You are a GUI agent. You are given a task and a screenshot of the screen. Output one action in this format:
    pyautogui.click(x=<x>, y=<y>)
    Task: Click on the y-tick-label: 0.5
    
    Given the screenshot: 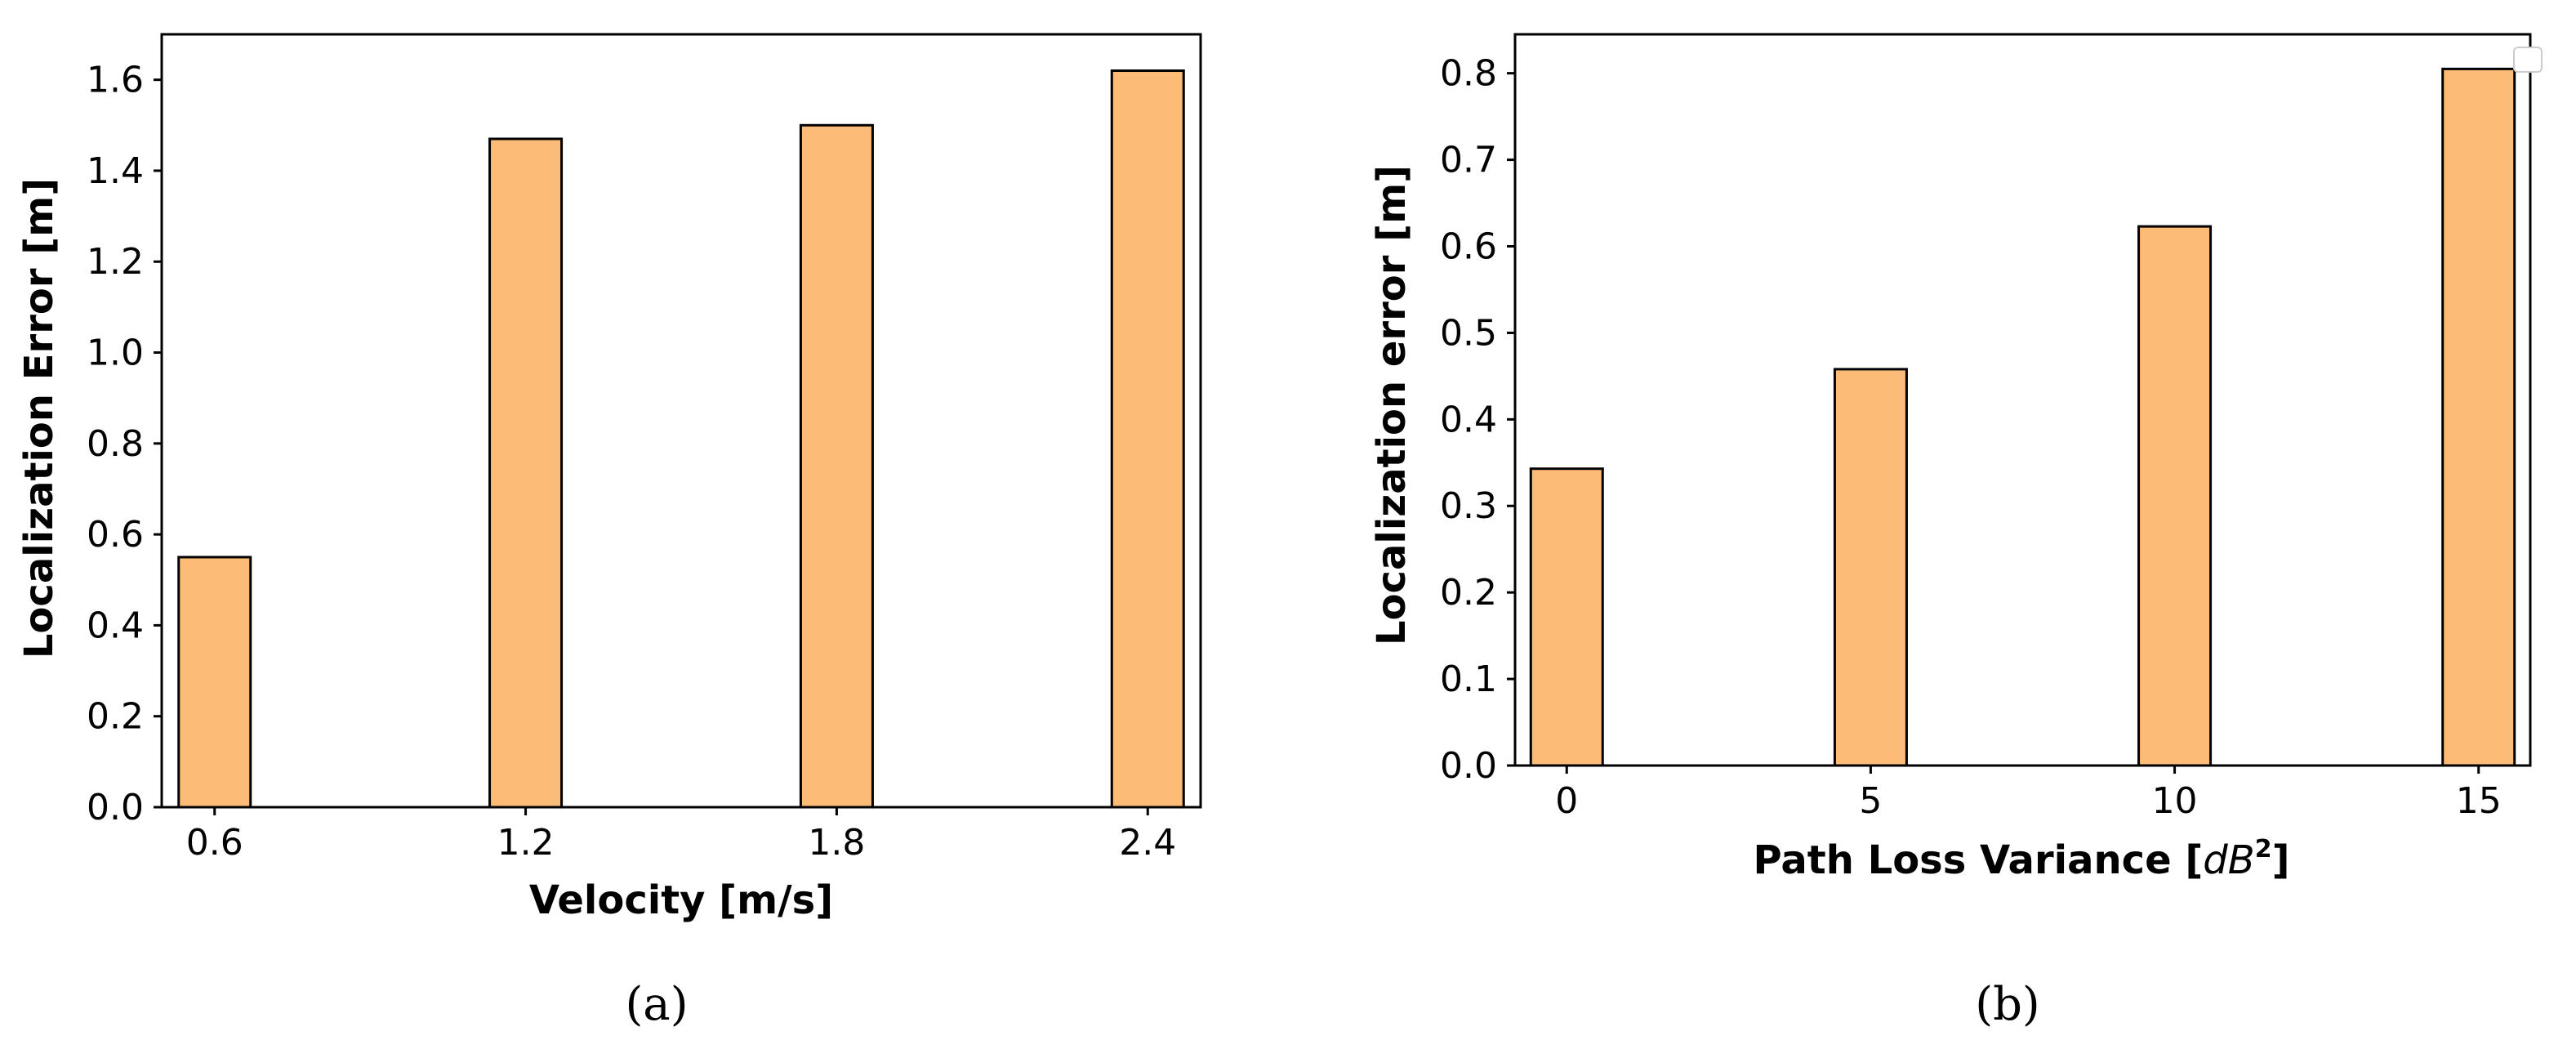 What is the action you would take?
    pyautogui.click(x=1468, y=333)
    